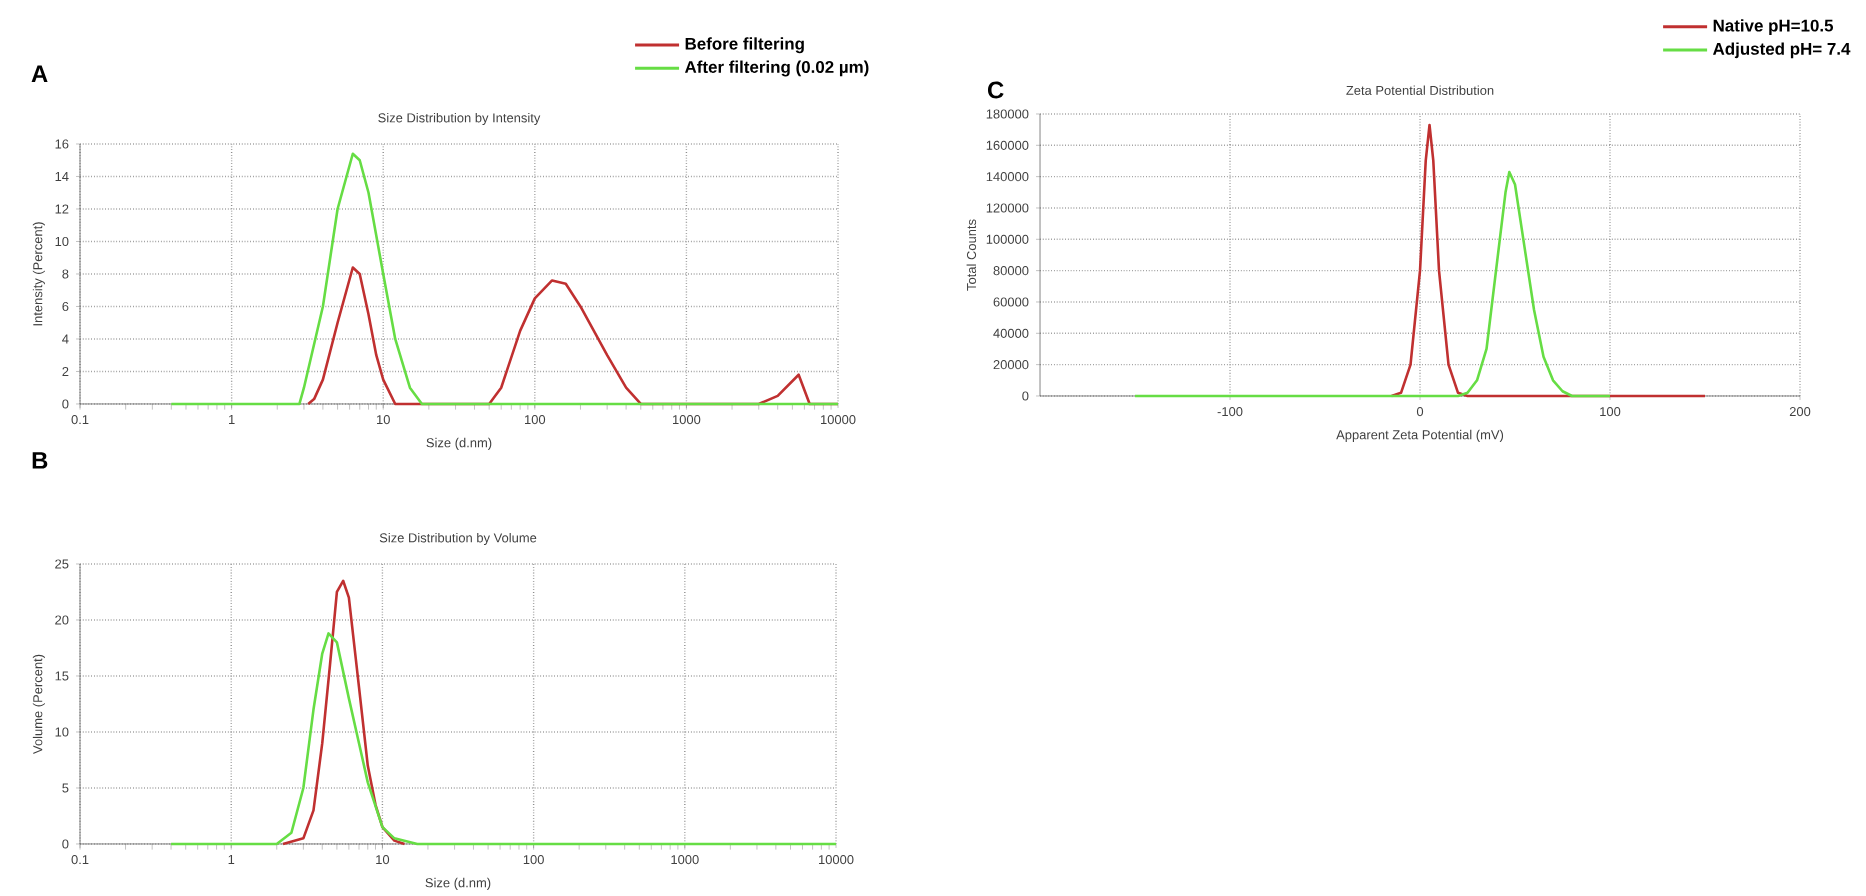  What do you see at coordinates (995, 90) in the screenshot?
I see `text: C` at bounding box center [995, 90].